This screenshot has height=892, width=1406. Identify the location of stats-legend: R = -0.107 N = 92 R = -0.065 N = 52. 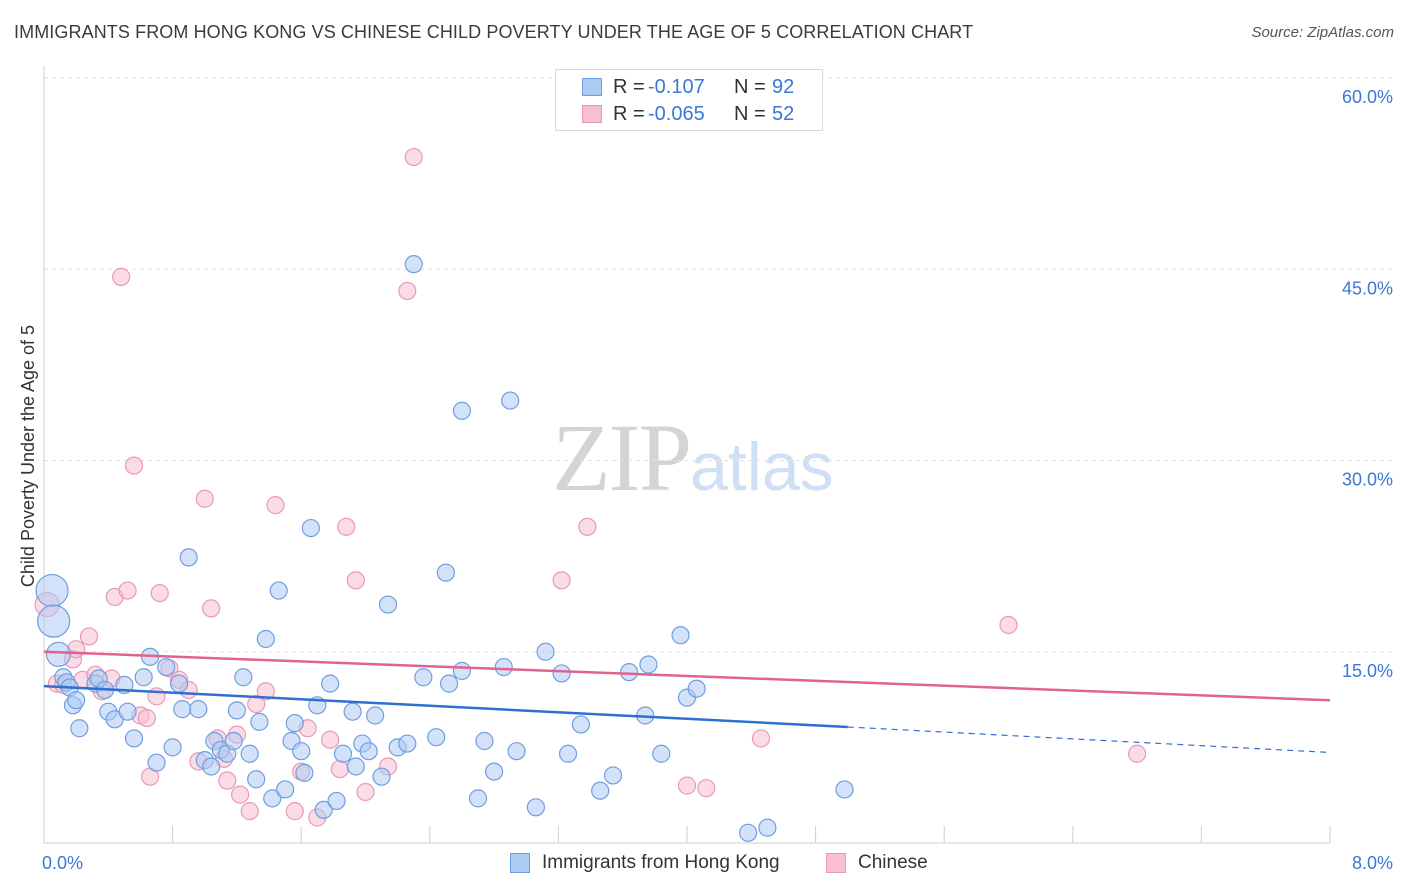
(689, 100).